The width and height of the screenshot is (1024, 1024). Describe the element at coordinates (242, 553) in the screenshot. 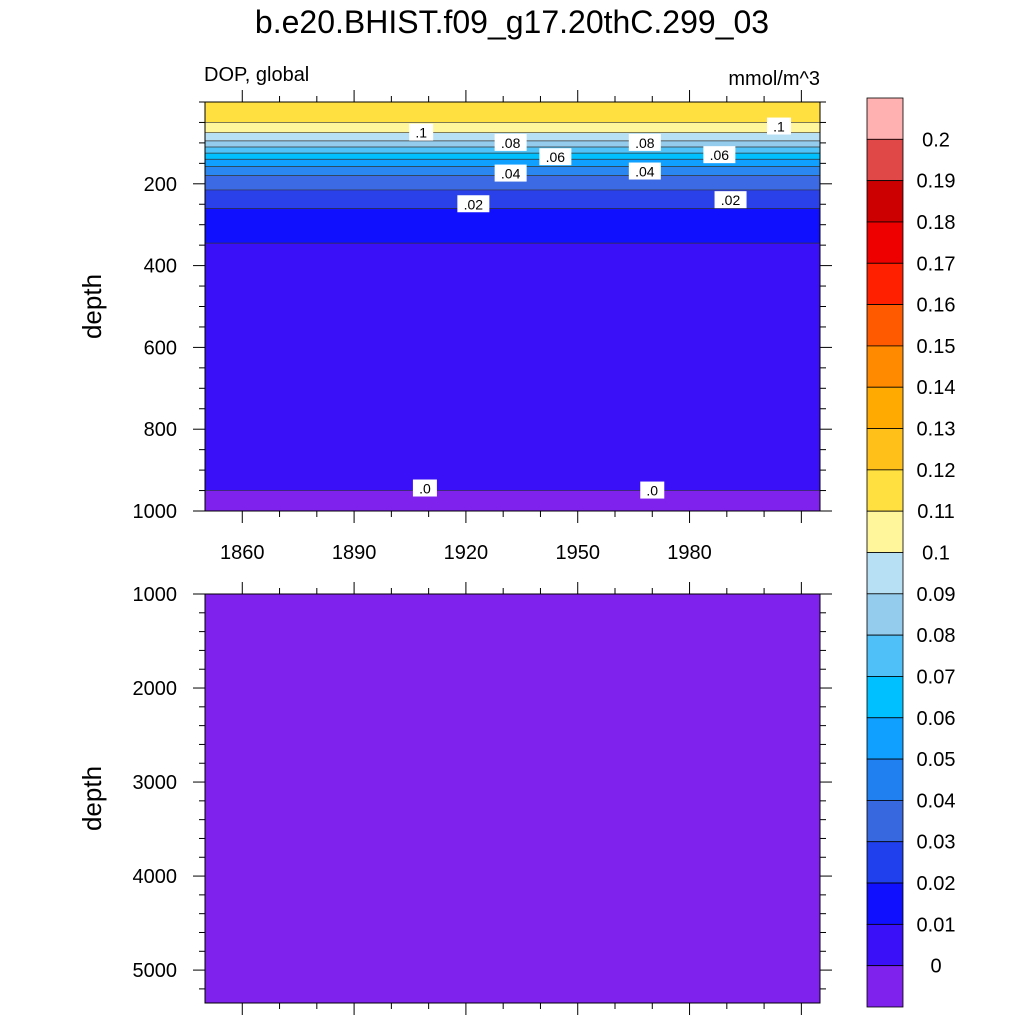

I see `x-tick-label: 1860` at that location.